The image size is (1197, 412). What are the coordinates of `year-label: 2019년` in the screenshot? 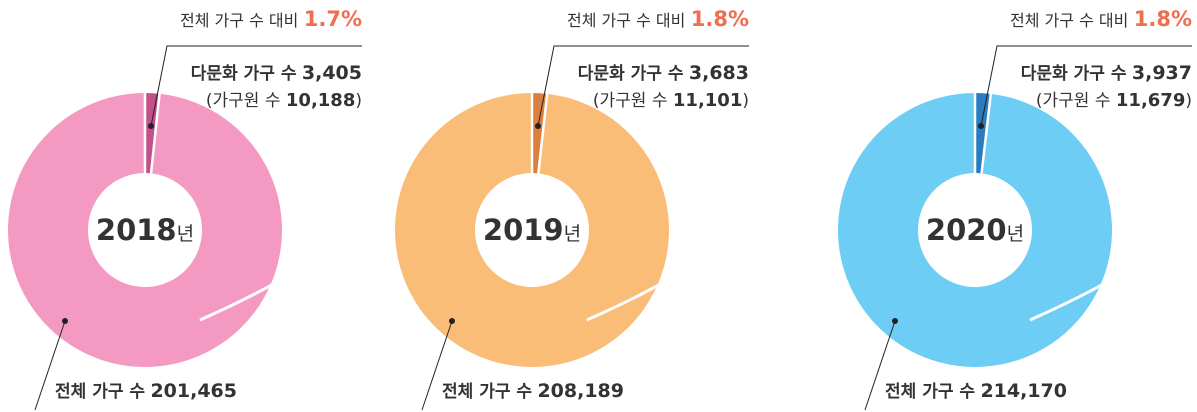 It's located at (532, 230).